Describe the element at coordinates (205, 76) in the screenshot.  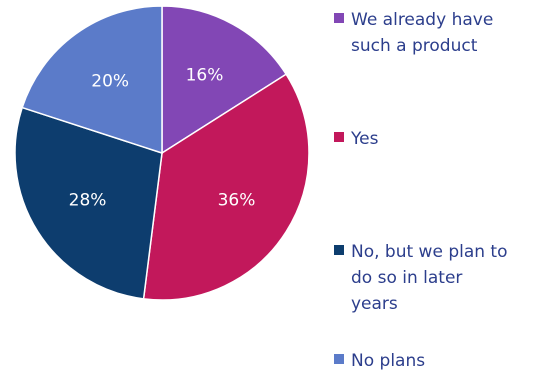
I see `slice-value-label: 16%` at that location.